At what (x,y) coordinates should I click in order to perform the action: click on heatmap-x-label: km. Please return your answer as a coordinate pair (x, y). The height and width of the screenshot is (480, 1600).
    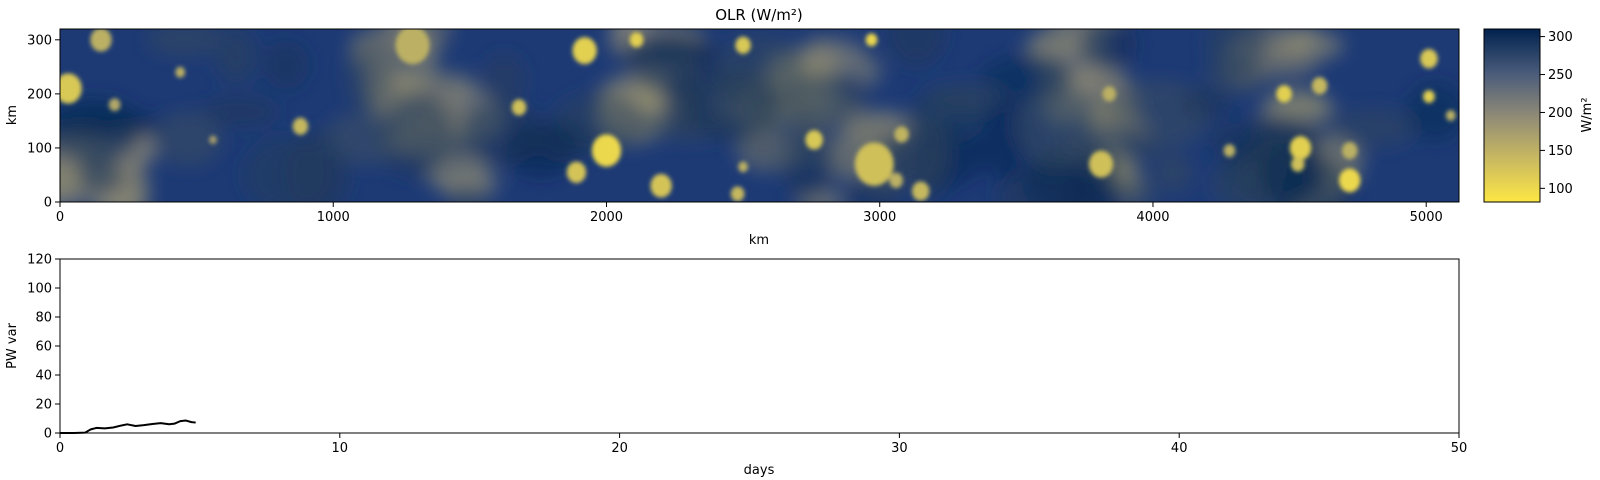
    Looking at the image, I should click on (759, 240).